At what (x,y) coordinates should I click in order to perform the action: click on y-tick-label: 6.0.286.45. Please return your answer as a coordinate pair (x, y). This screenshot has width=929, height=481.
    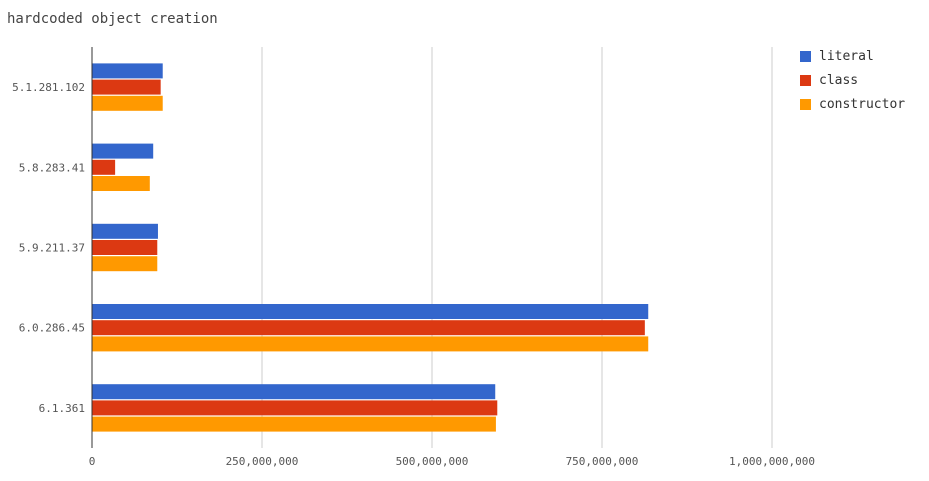
    Looking at the image, I should click on (52, 328).